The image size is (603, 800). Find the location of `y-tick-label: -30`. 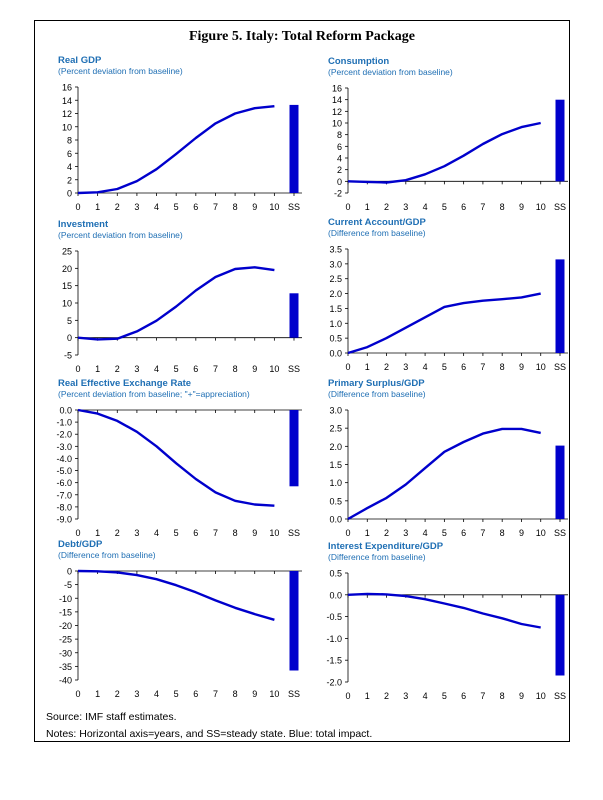

y-tick-label: -30 is located at coordinates (65, 653).